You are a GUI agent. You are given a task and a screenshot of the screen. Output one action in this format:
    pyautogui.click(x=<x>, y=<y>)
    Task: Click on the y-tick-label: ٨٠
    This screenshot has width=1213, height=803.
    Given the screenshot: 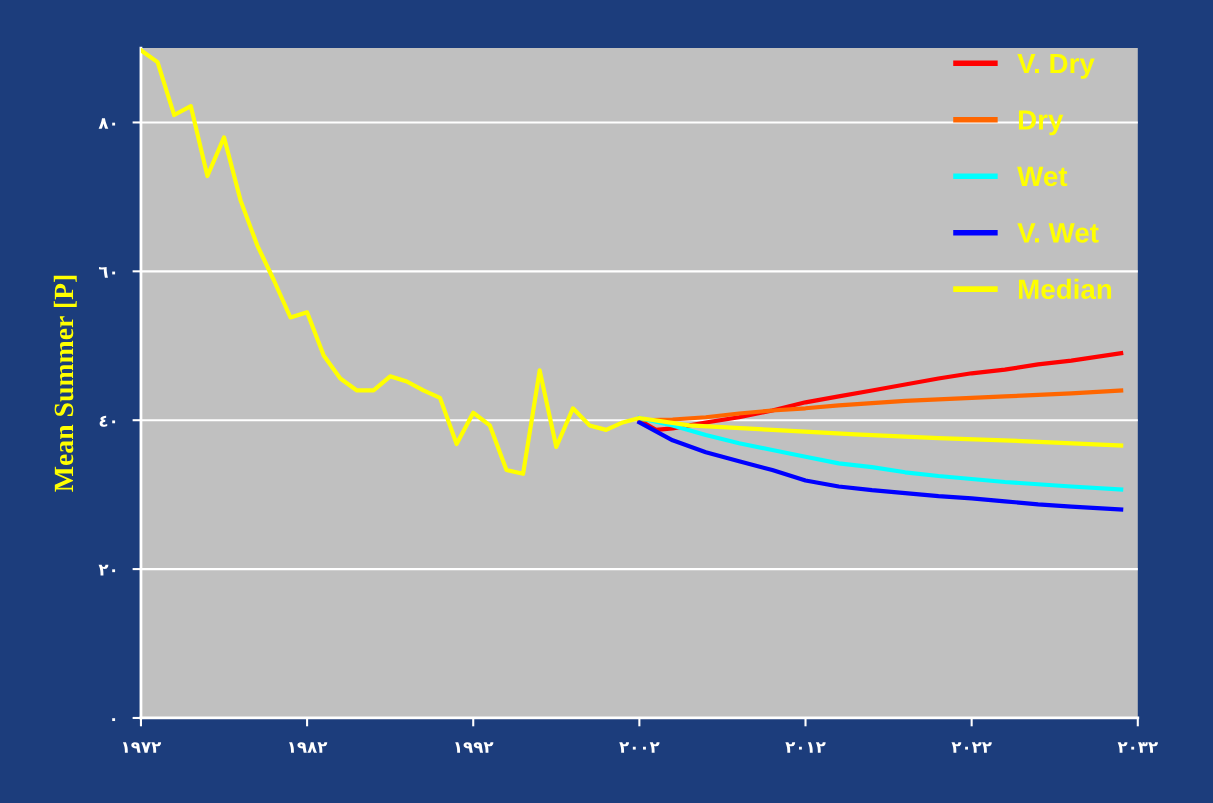 What is the action you would take?
    pyautogui.click(x=107, y=123)
    